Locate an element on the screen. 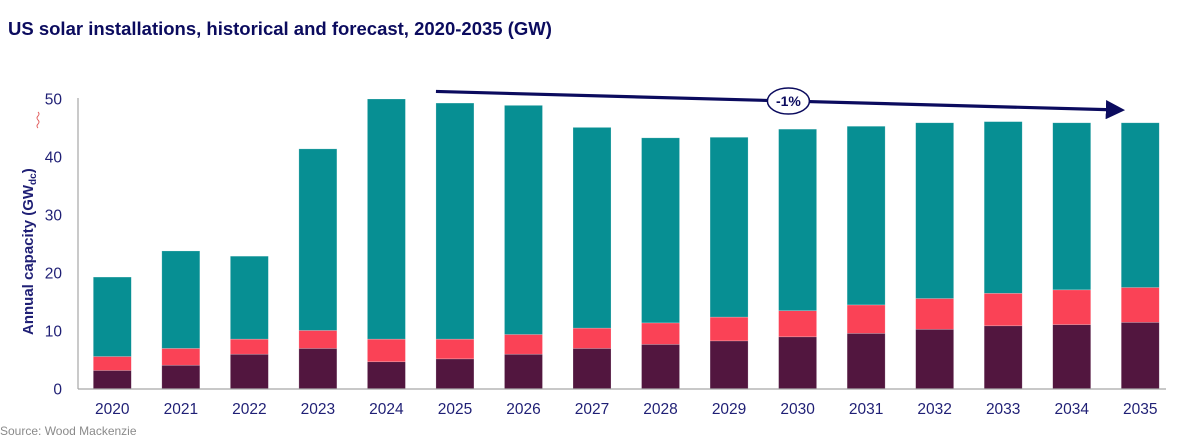  bar-stack-2035 is located at coordinates (1140, 256).